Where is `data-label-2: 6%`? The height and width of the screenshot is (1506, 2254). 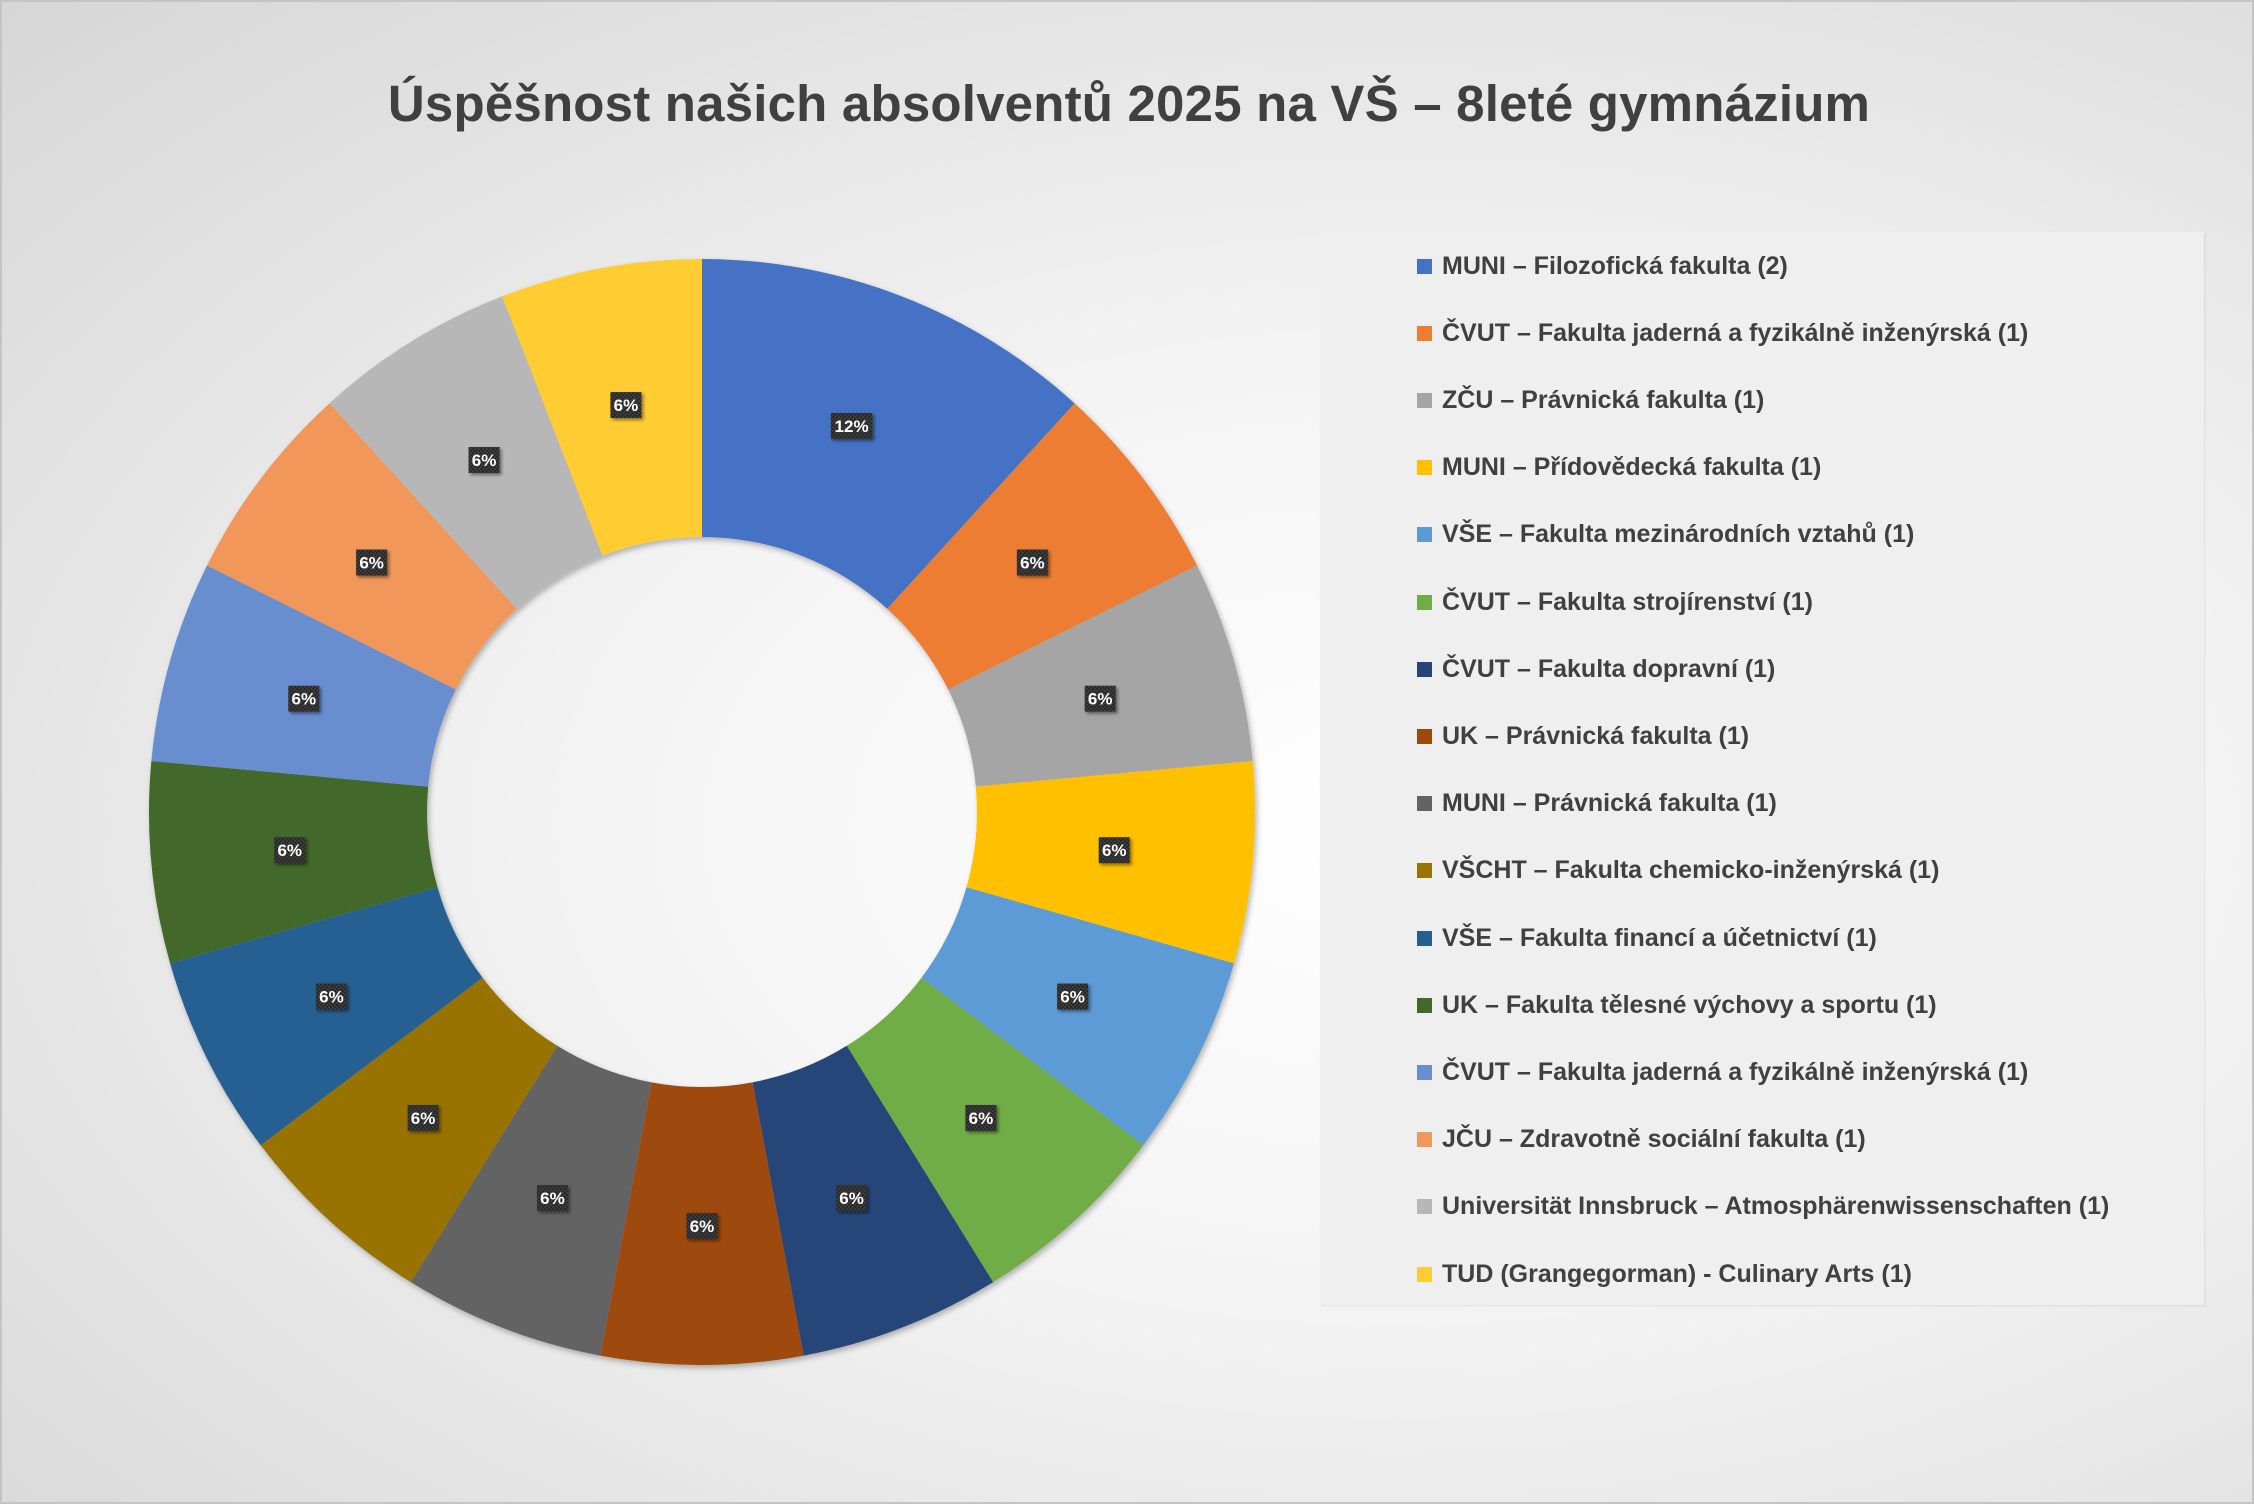 data-label-2: 6% is located at coordinates (1032, 562).